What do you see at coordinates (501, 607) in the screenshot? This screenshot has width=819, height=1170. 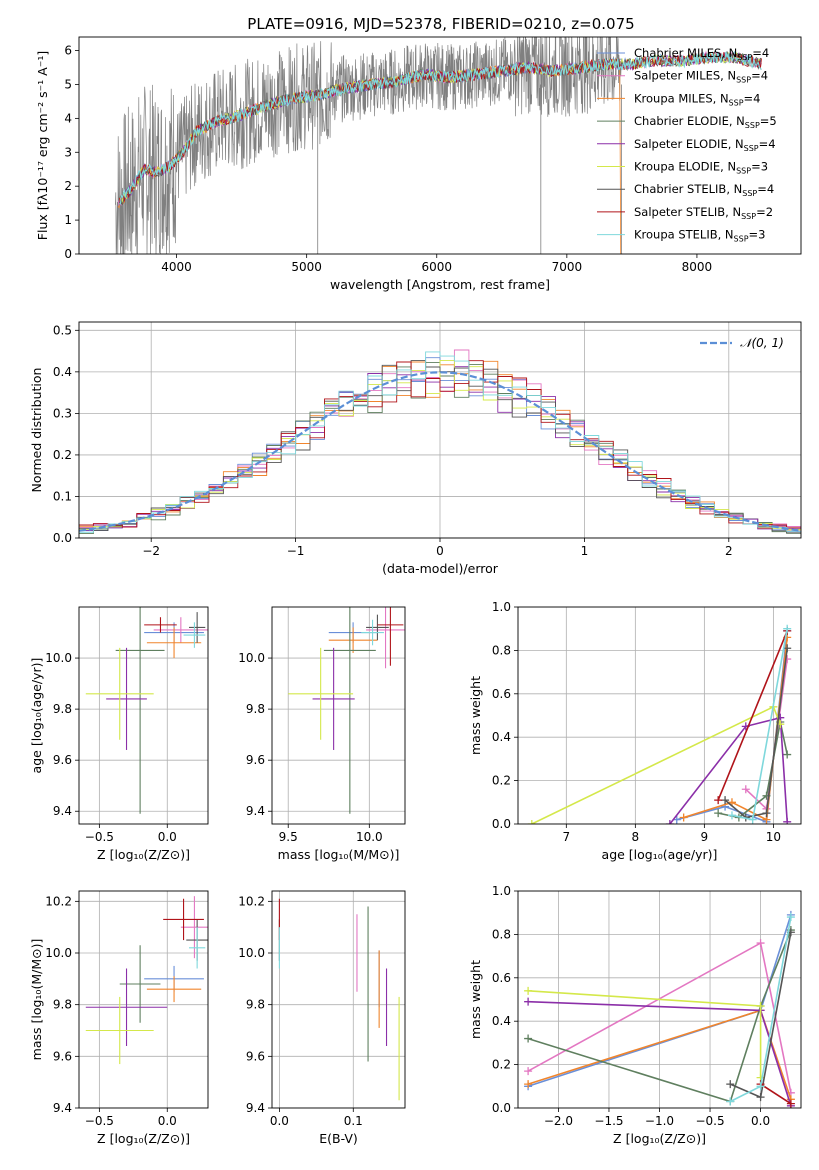 I see `y-tick-label: 1.0` at bounding box center [501, 607].